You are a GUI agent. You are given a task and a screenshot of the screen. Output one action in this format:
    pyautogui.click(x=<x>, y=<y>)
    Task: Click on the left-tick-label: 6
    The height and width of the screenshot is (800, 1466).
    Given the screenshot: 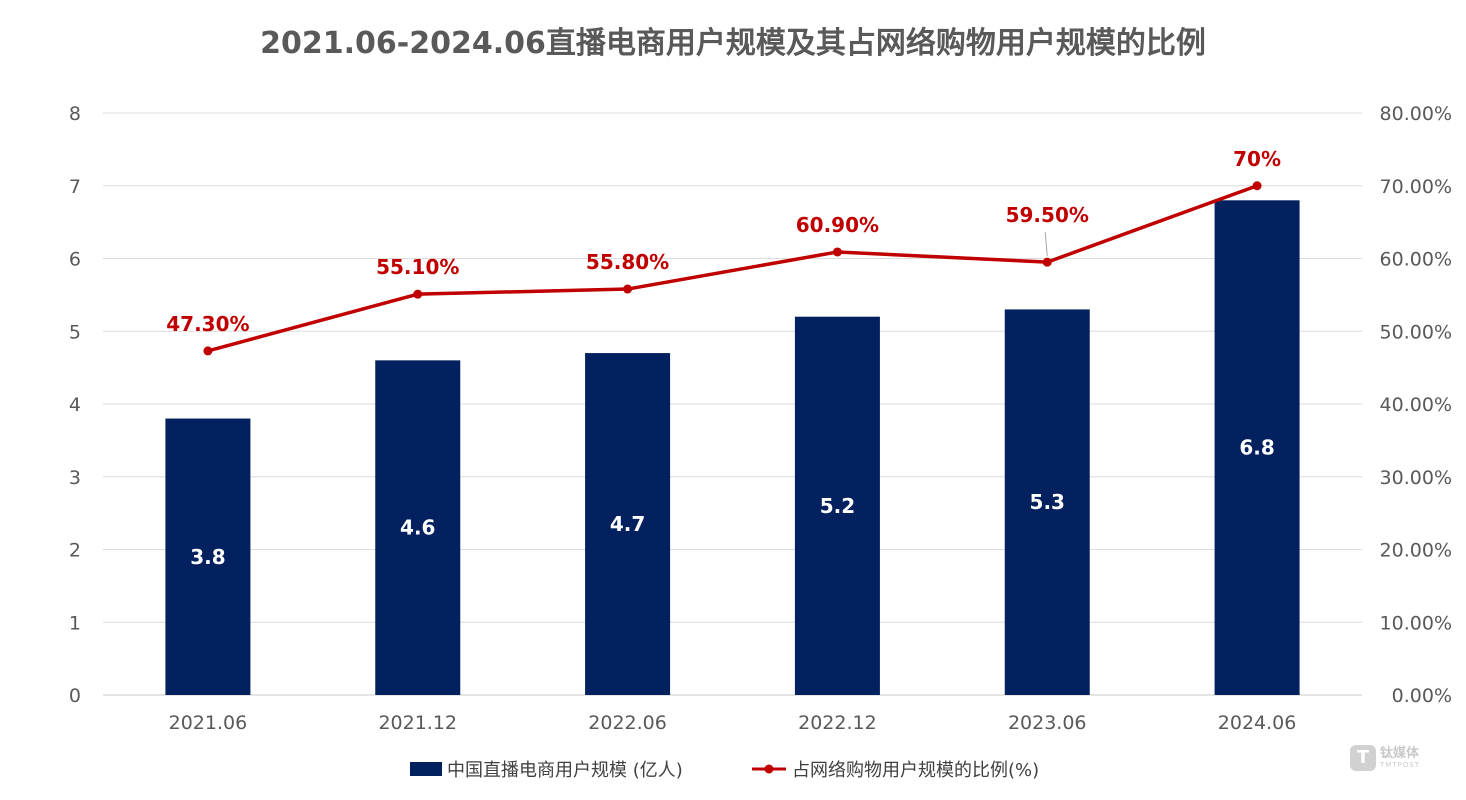 What is the action you would take?
    pyautogui.click(x=75, y=260)
    